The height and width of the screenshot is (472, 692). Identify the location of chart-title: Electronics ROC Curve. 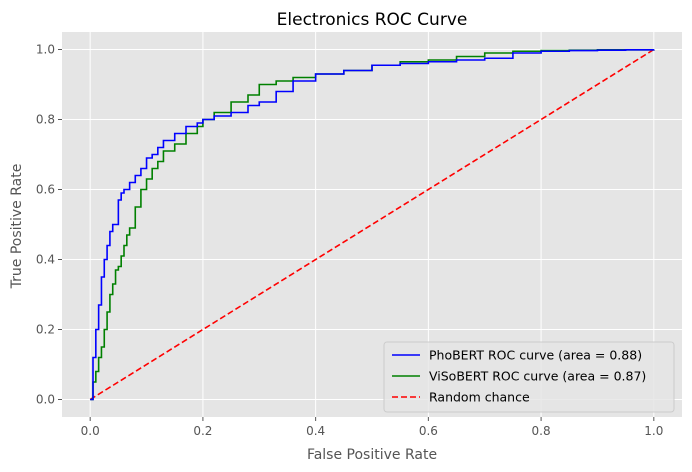
(372, 20).